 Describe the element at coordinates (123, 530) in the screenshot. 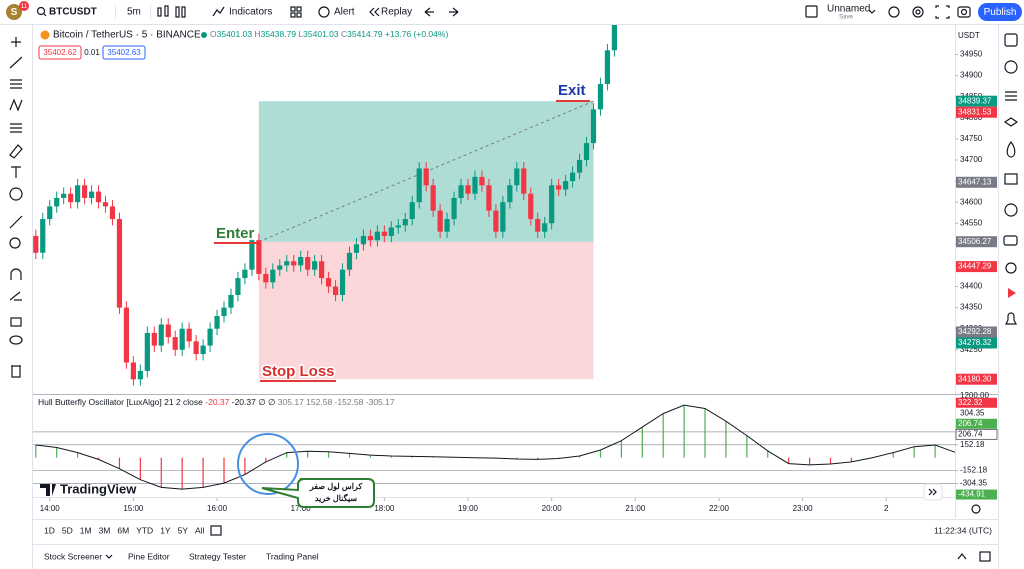

I see `range-button: 6M` at that location.